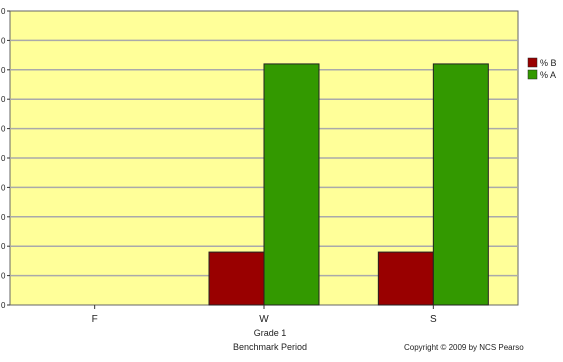 The width and height of the screenshot is (563, 362). Describe the element at coordinates (95, 319) in the screenshot. I see `x-tick-label: F` at that location.